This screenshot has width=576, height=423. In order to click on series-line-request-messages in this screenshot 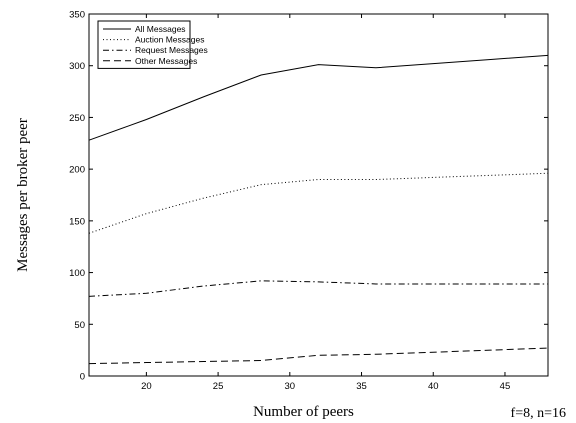, I will do `click(318, 288)`.